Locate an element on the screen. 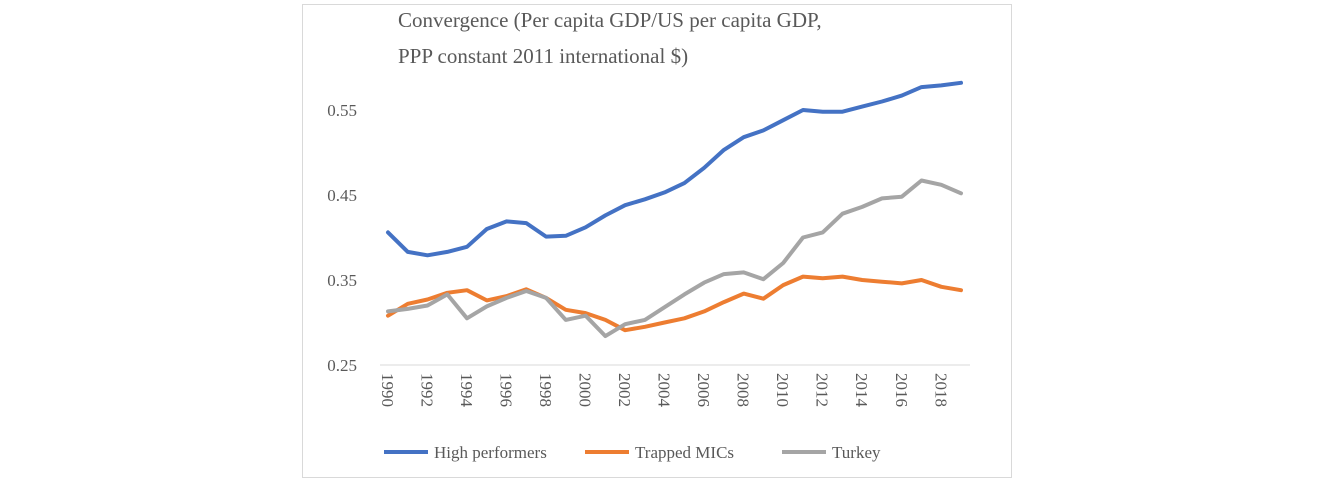  x-tick-label: 2000 is located at coordinates (585, 390).